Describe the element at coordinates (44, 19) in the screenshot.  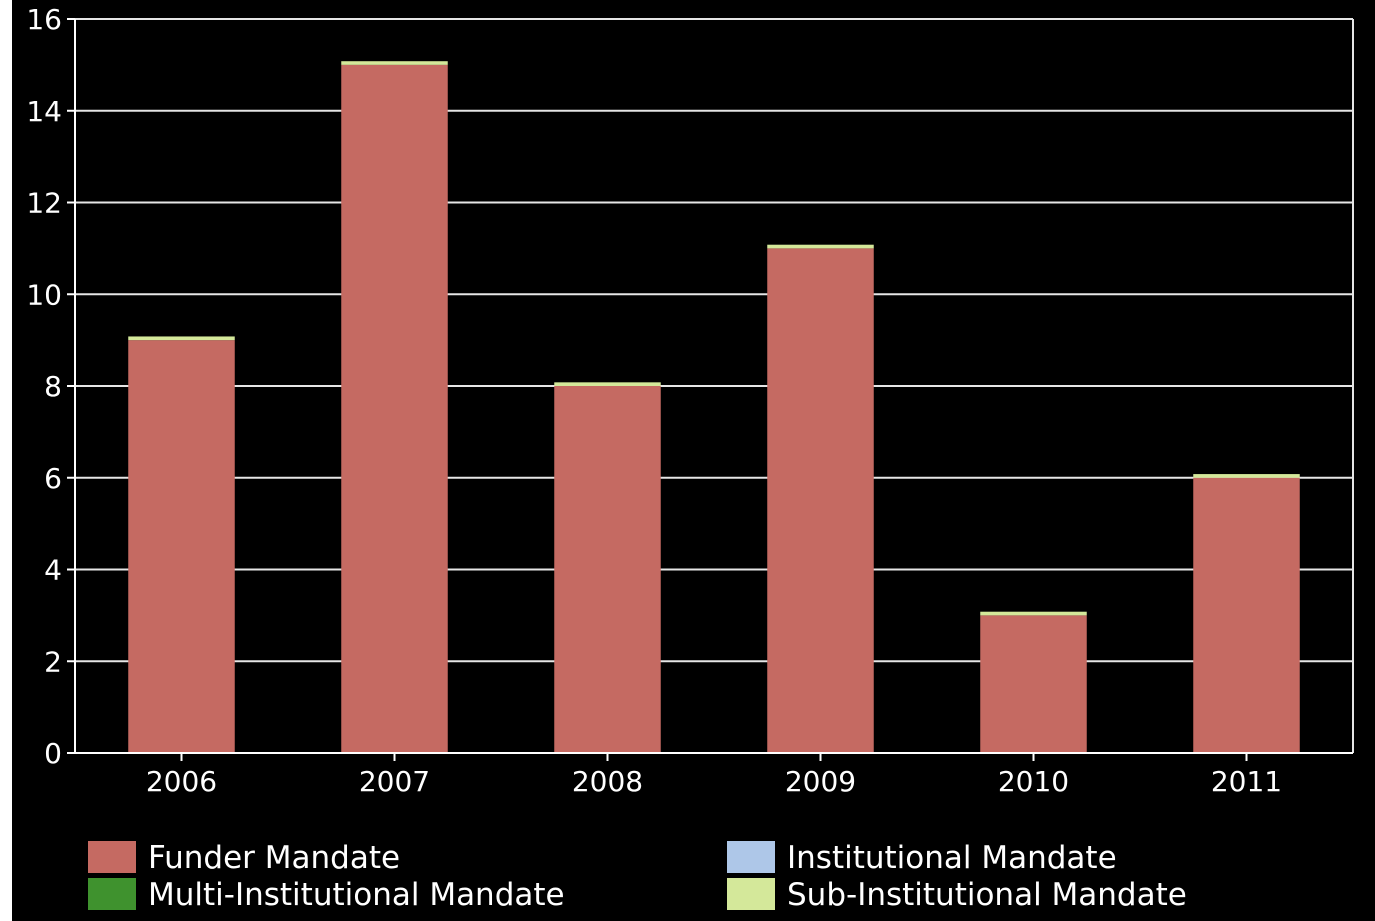
I see `y-tick-label: 16` at that location.